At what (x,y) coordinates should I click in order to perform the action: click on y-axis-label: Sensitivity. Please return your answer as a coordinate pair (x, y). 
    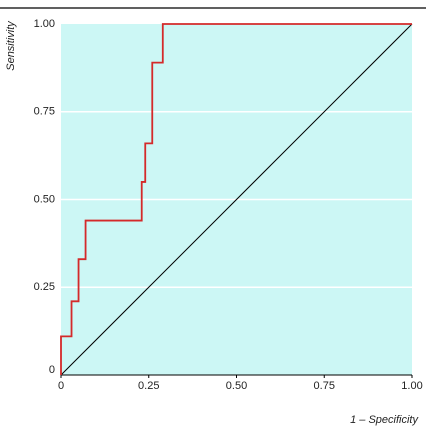
    Looking at the image, I should click on (11, 45).